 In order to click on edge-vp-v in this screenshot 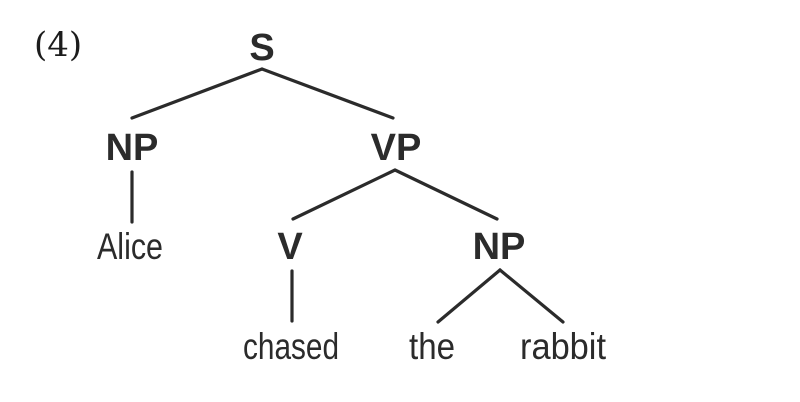, I will do `click(344, 194)`.